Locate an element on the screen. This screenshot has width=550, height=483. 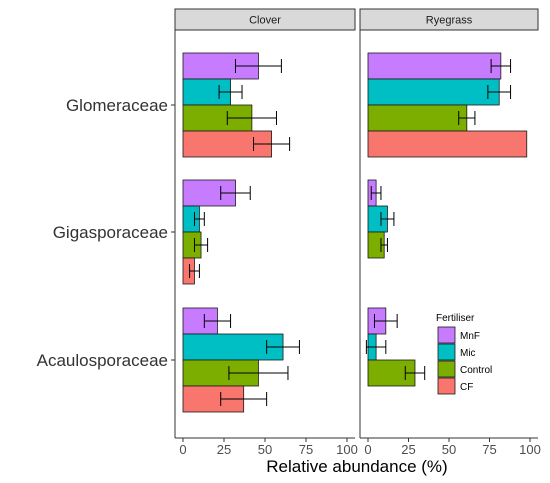
legend-swatch-mic is located at coordinates (446, 352).